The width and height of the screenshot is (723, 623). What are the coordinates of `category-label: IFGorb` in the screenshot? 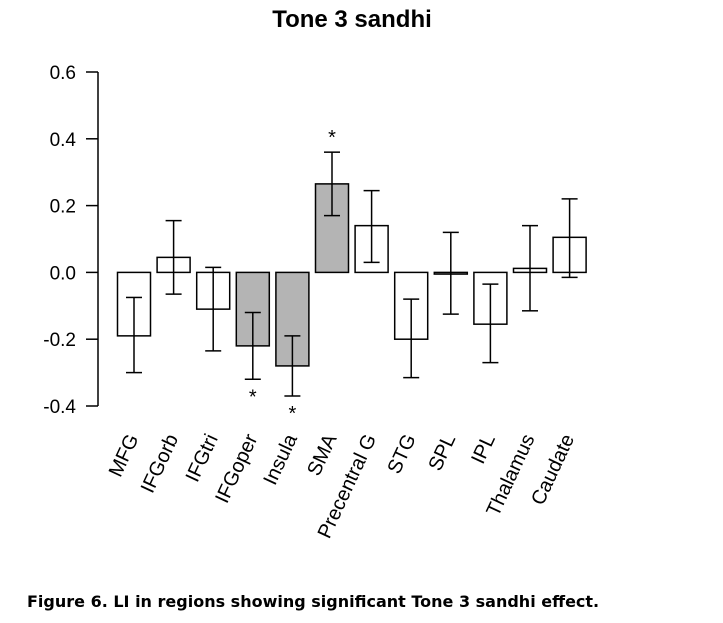 It's located at (160, 464).